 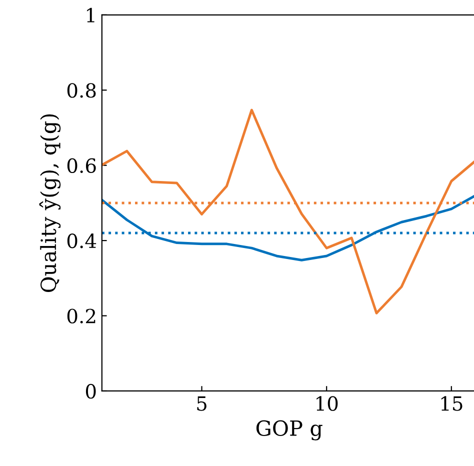 What do you see at coordinates (81, 316) in the screenshot?
I see `y-tick-label: 0.2` at bounding box center [81, 316].